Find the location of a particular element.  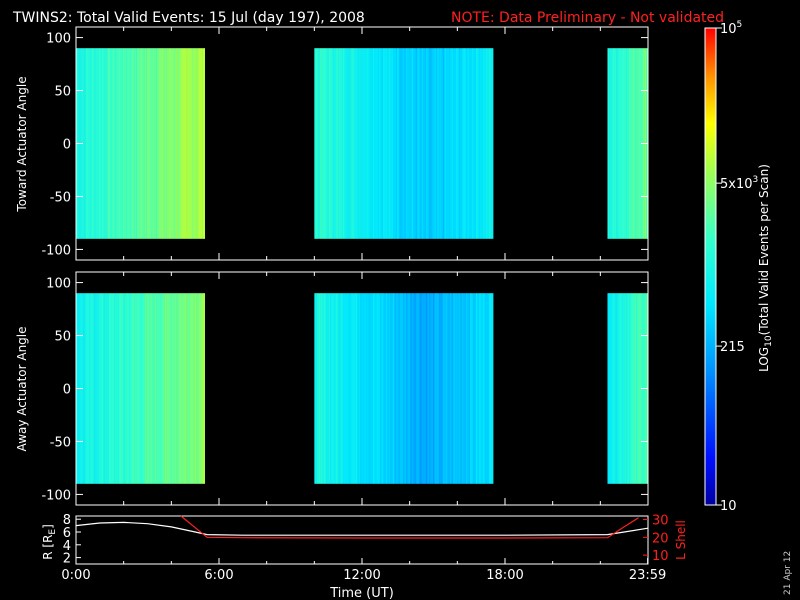

ytick-label: -50 is located at coordinates (60, 442).